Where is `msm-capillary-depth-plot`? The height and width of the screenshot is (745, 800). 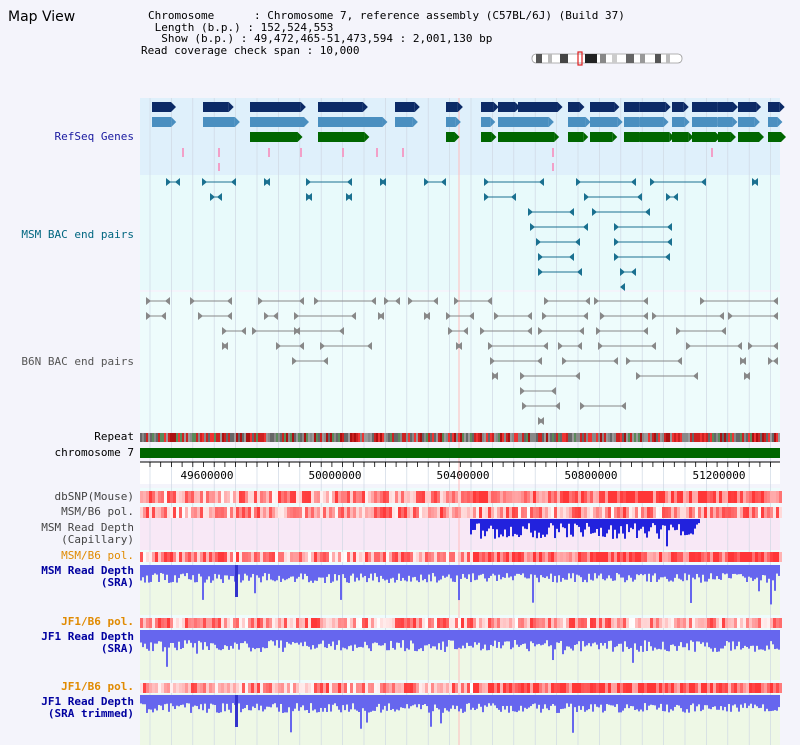
msm-capillary-depth-plot is located at coordinates (585, 533).